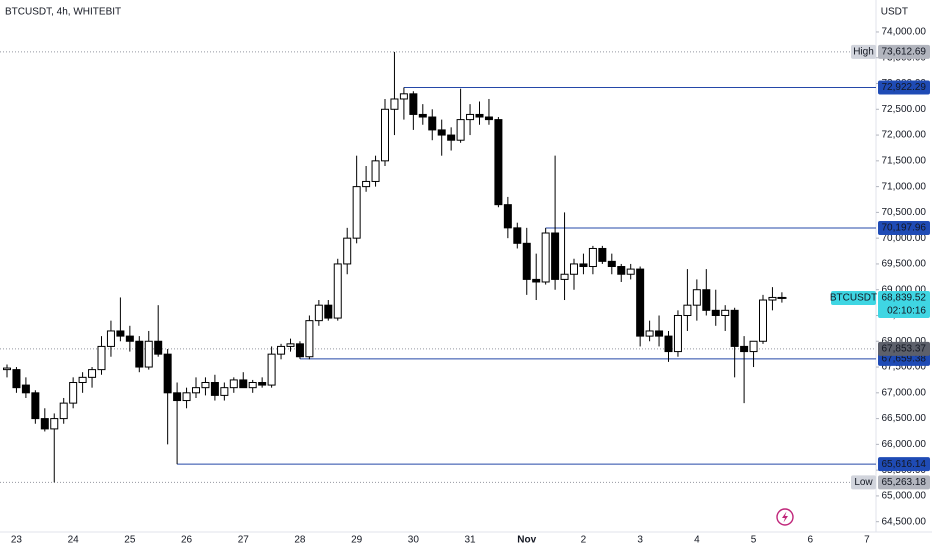  I want to click on y-tick-label: 71,500.00, so click(904, 160).